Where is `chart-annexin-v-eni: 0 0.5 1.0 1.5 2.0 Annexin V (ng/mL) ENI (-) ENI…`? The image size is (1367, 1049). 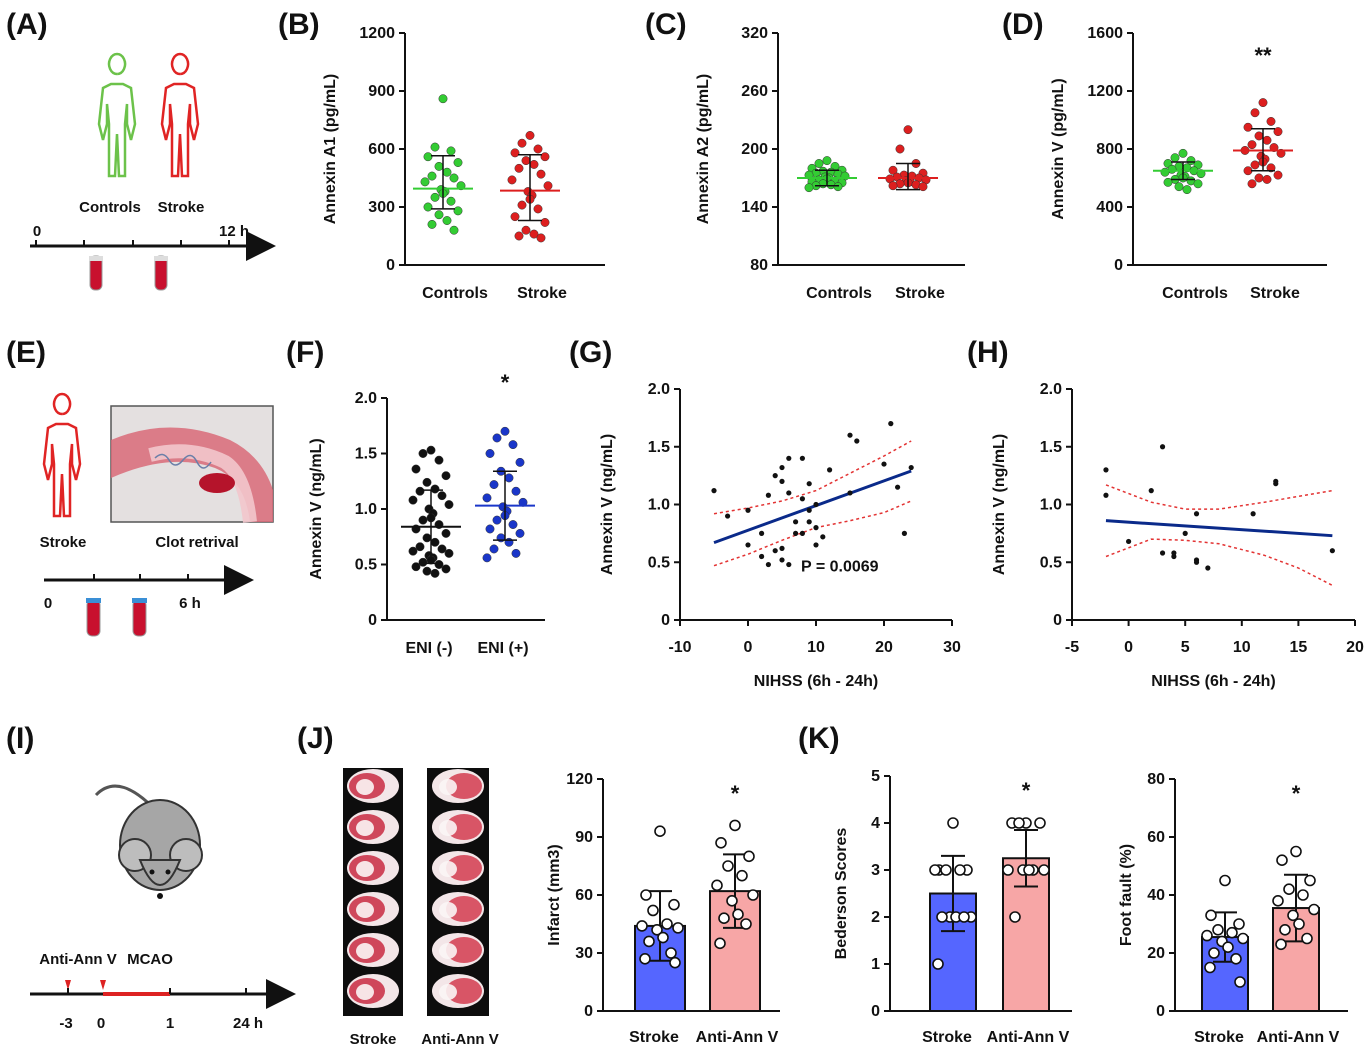 chart-annexin-v-eni: 0 0.5 1.0 1.5 2.0 Annexin V (ng/mL) ENI (-) ENI… is located at coordinates (426, 513).